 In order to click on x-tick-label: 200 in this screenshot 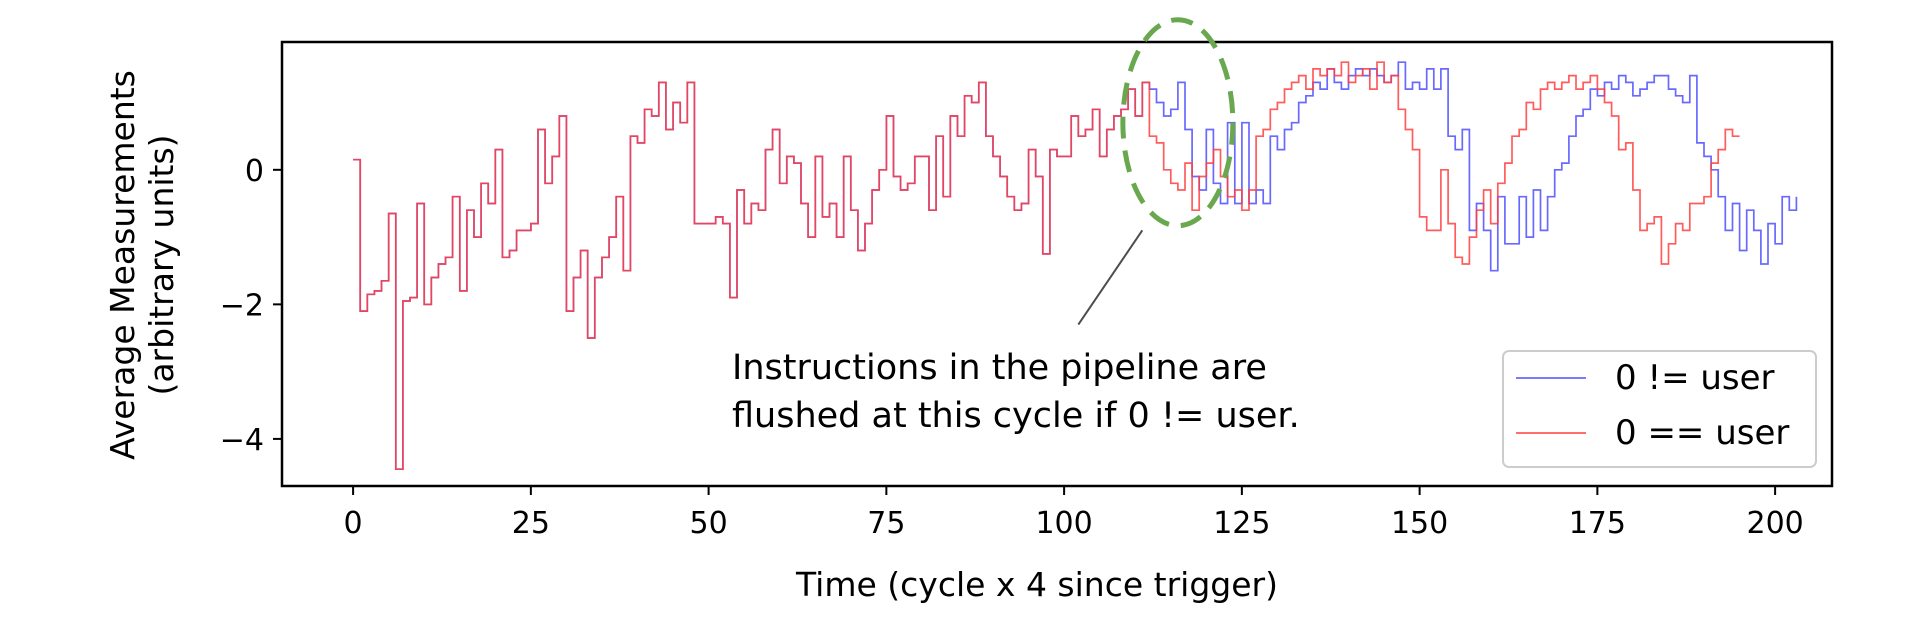, I will do `click(1774, 523)`.